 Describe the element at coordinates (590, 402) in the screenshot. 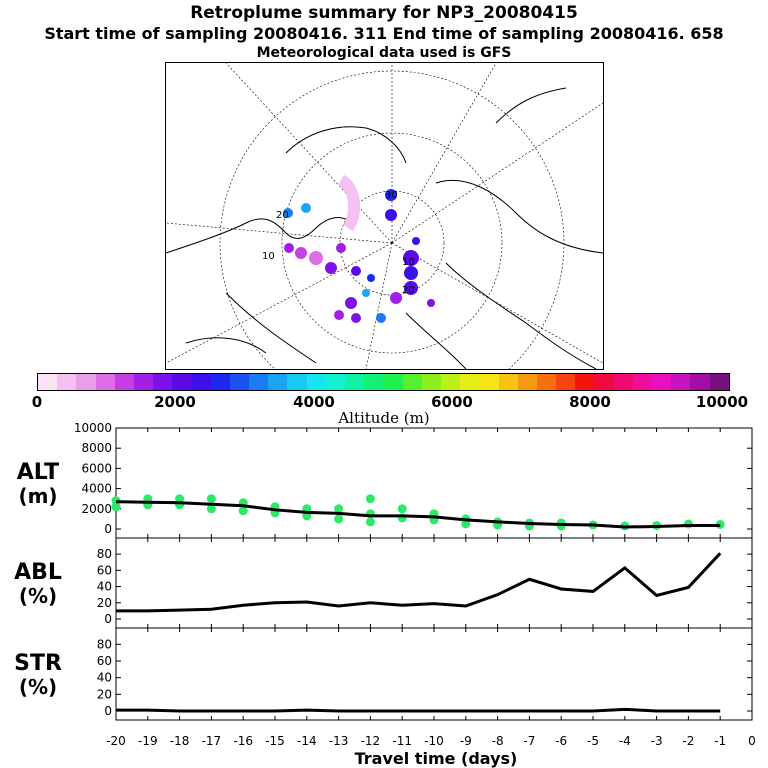

I see `colorbar-tick: 8000` at that location.